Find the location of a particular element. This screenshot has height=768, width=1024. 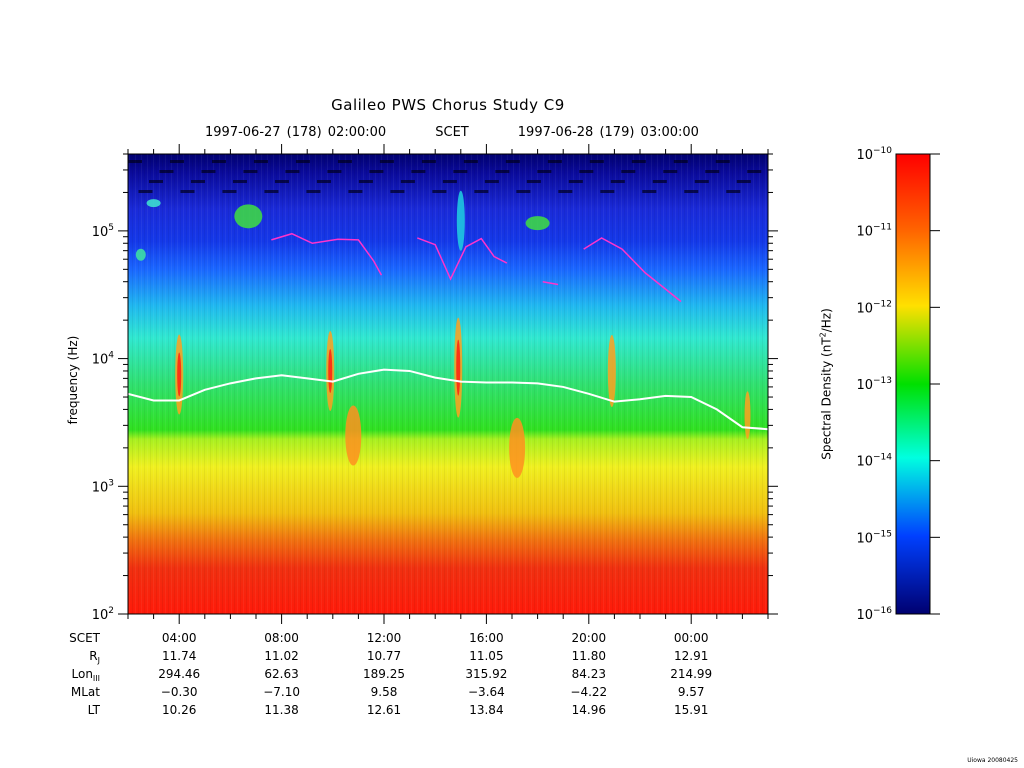

colorbar-tick-label: 10−10 is located at coordinates (874, 154).